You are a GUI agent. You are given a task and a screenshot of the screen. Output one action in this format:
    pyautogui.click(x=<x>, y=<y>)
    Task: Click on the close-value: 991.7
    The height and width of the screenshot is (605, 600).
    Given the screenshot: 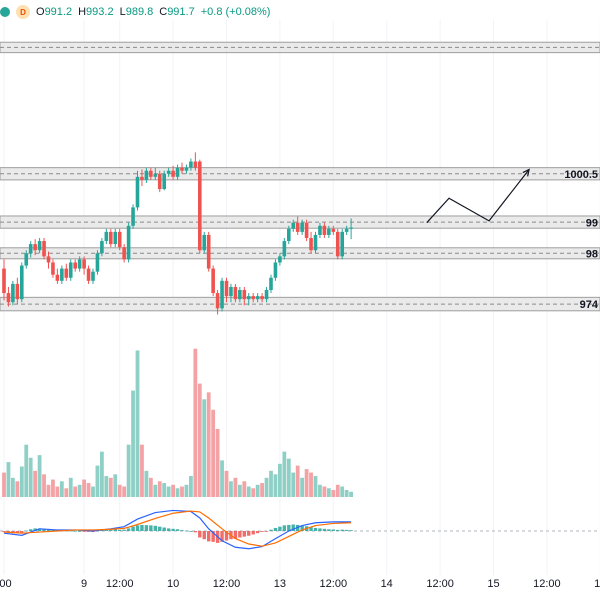 What is the action you would take?
    pyautogui.click(x=181, y=12)
    